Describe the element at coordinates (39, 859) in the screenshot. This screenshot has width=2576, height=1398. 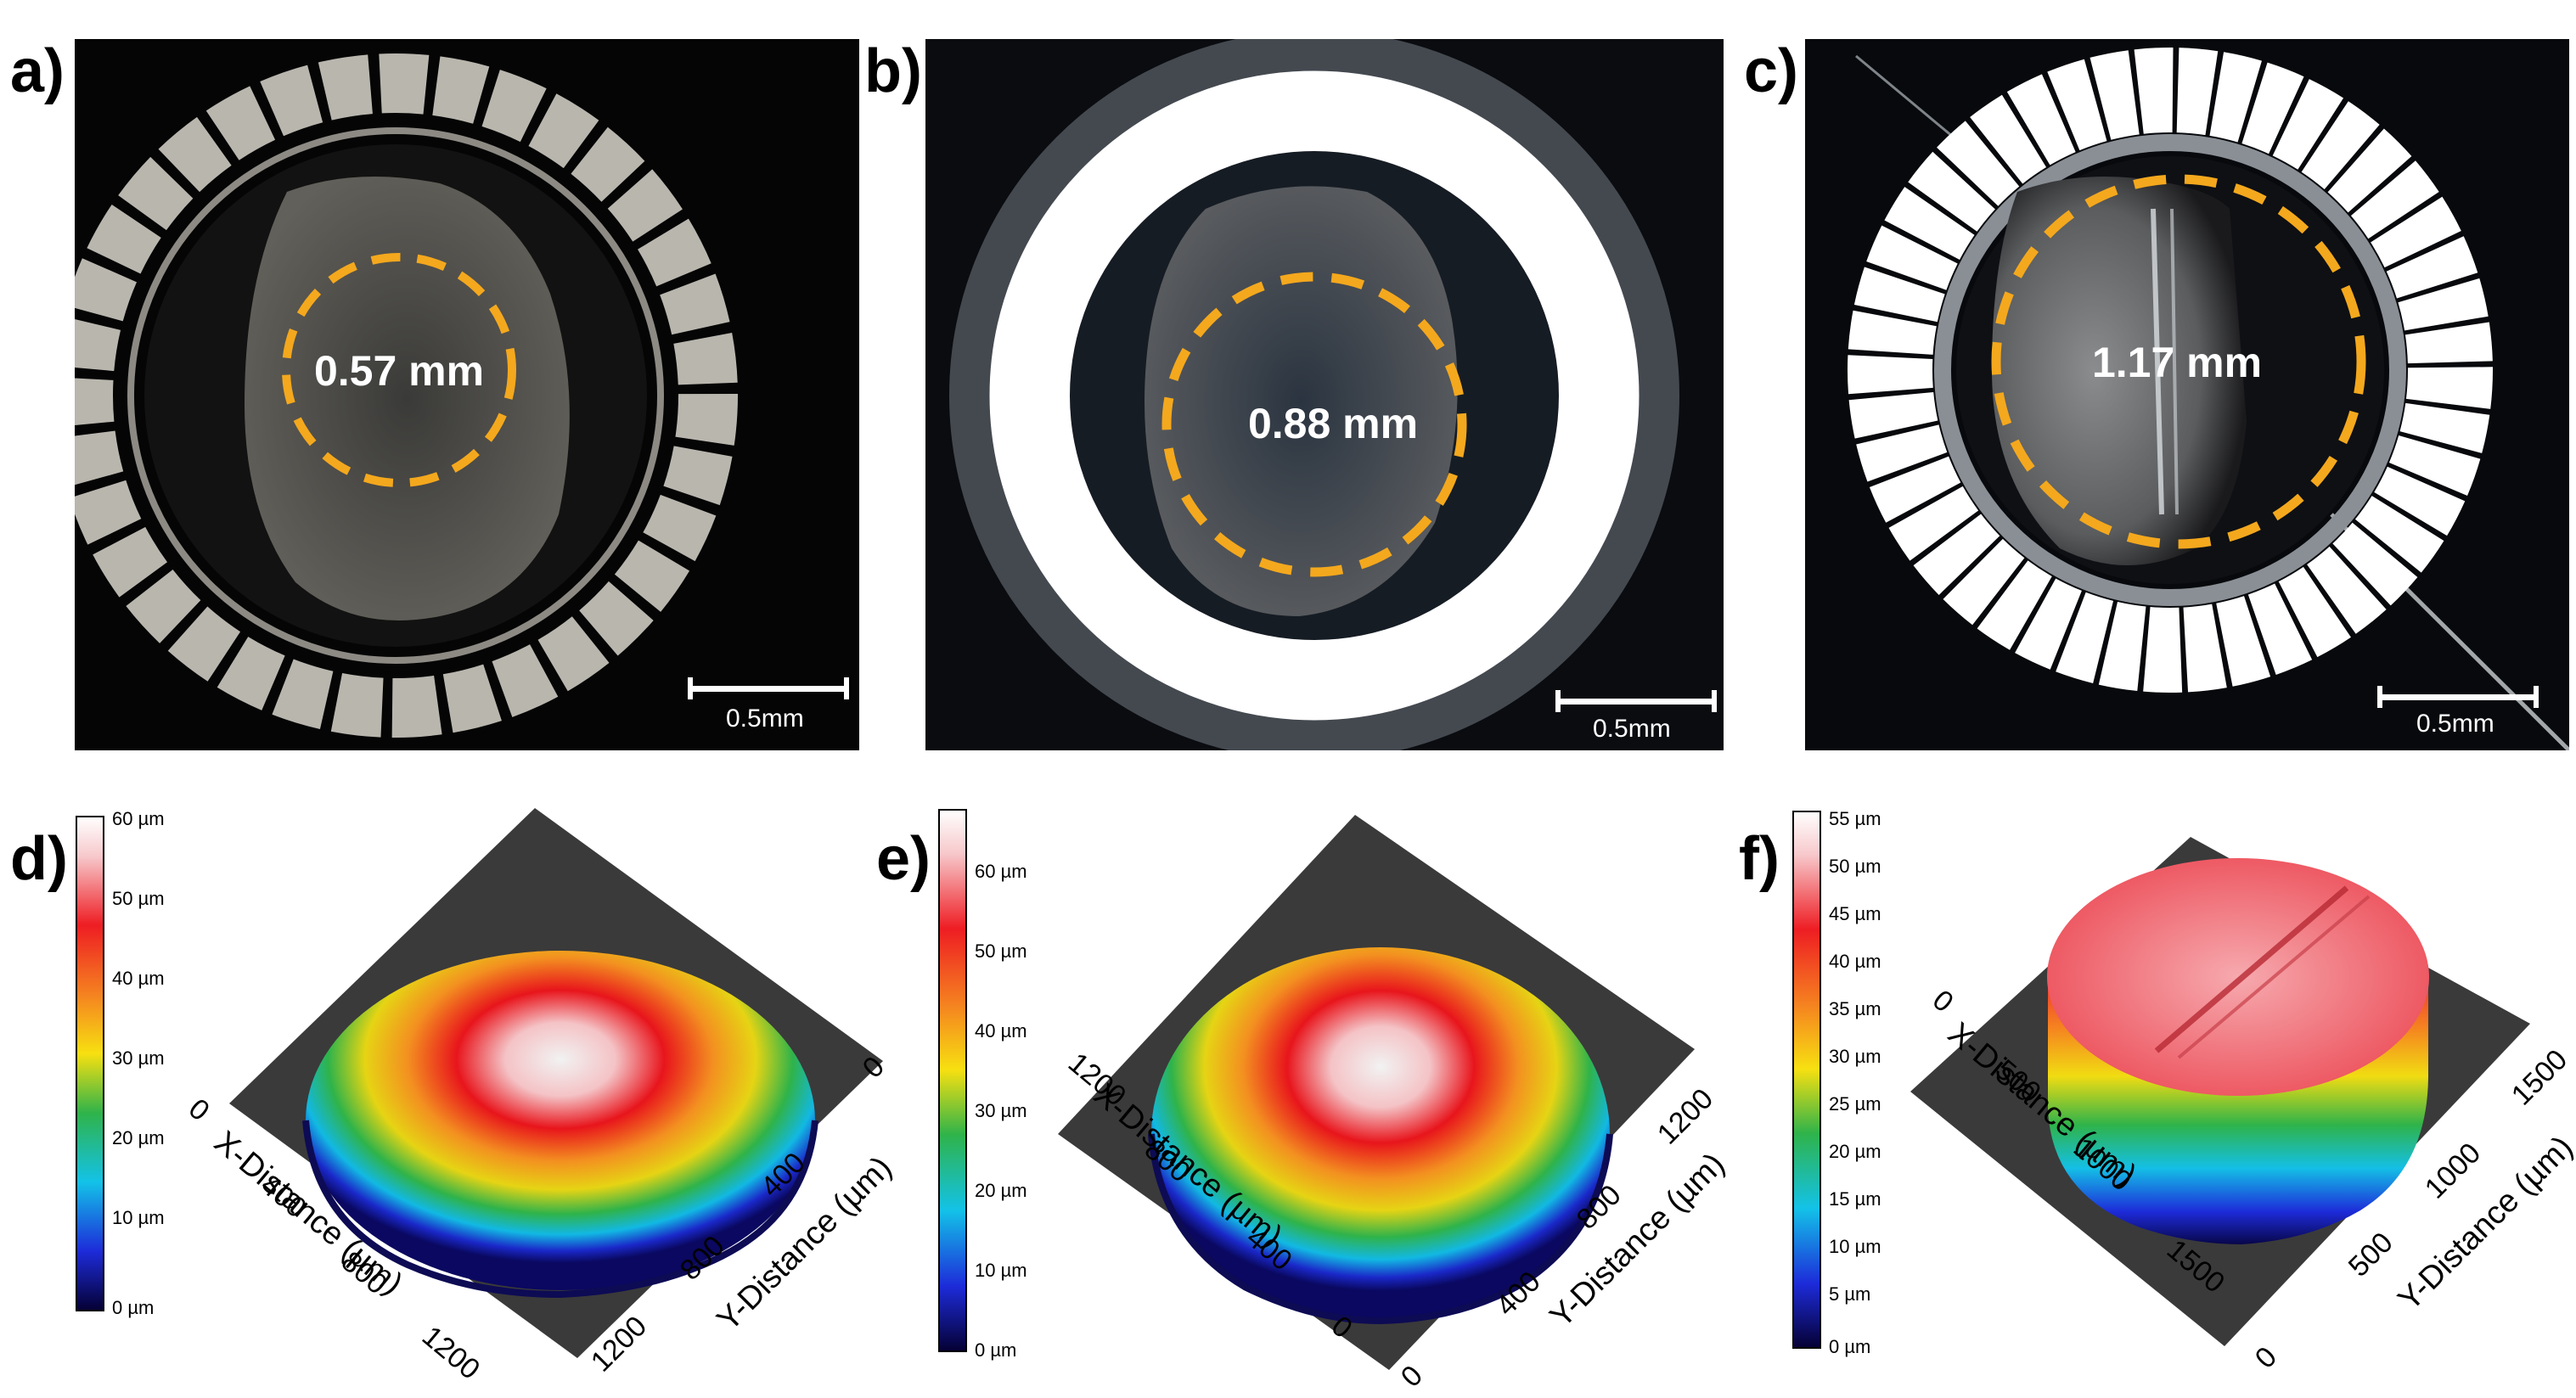
I see `panel-label-d: d)` at that location.